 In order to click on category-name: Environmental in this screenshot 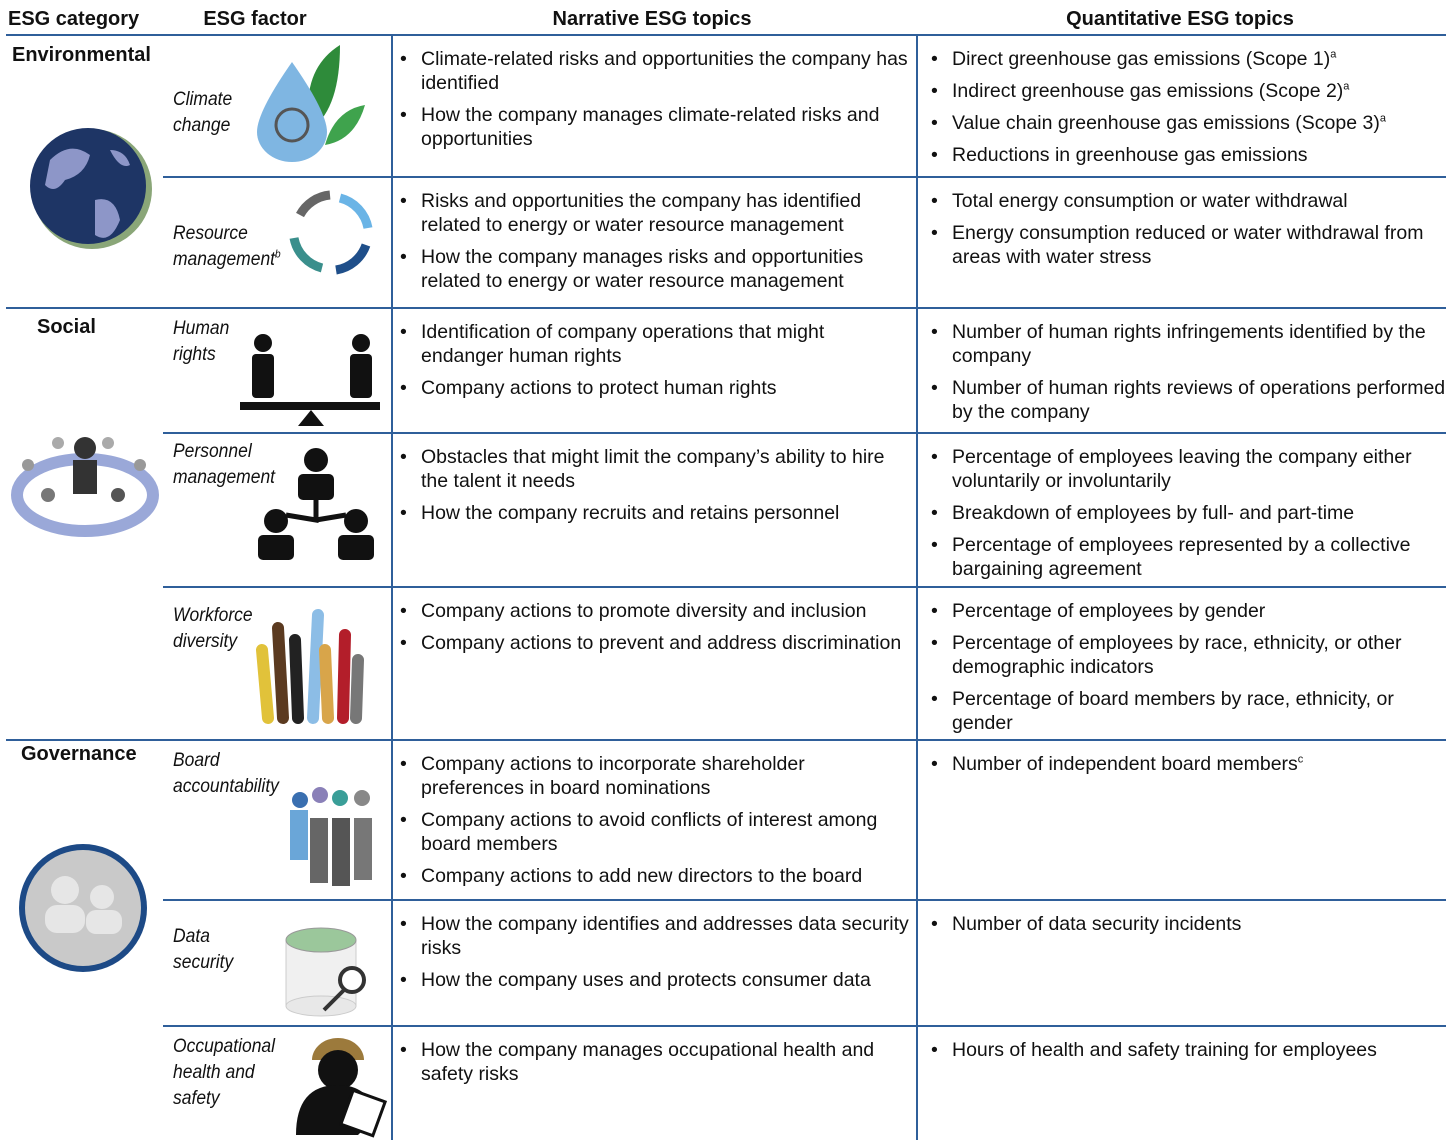, I will do `click(81, 55)`.